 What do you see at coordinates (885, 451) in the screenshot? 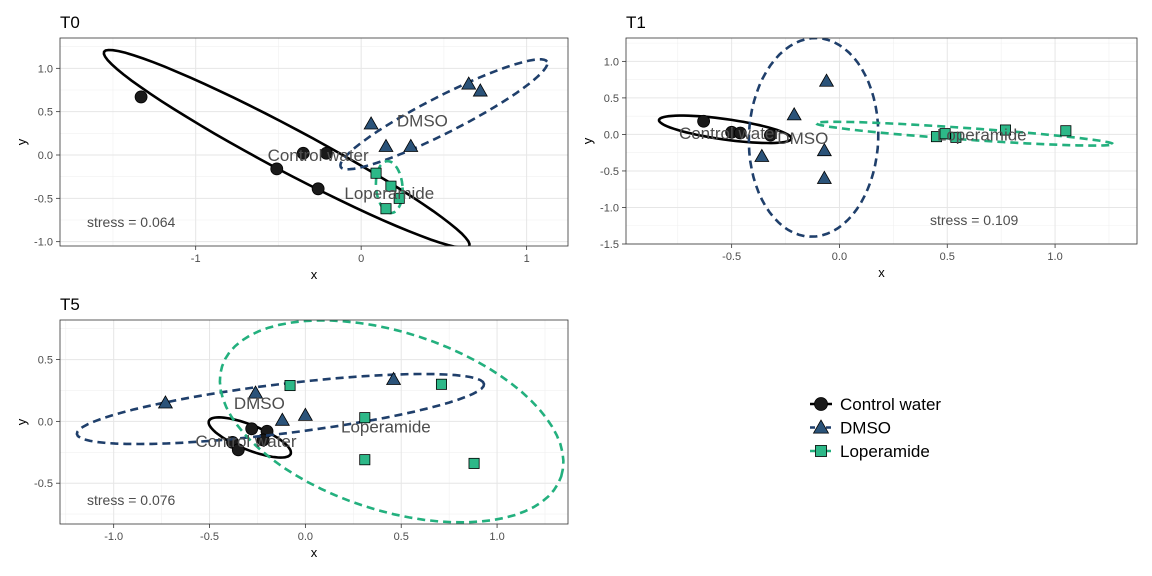
I see `legend-label-loperamide: Loperamide` at bounding box center [885, 451].